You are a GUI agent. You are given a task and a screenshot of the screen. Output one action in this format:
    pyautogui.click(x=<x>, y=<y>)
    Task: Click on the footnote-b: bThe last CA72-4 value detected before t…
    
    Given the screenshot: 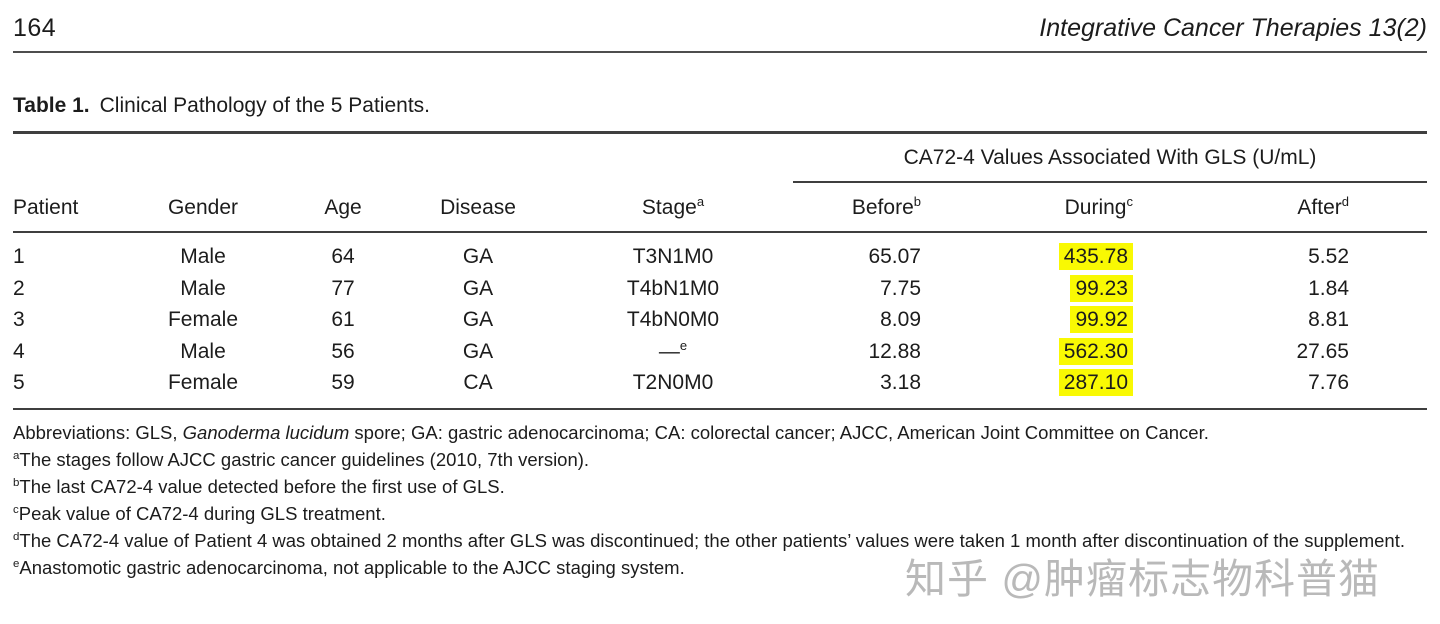 What is the action you would take?
    pyautogui.click(x=259, y=486)
    